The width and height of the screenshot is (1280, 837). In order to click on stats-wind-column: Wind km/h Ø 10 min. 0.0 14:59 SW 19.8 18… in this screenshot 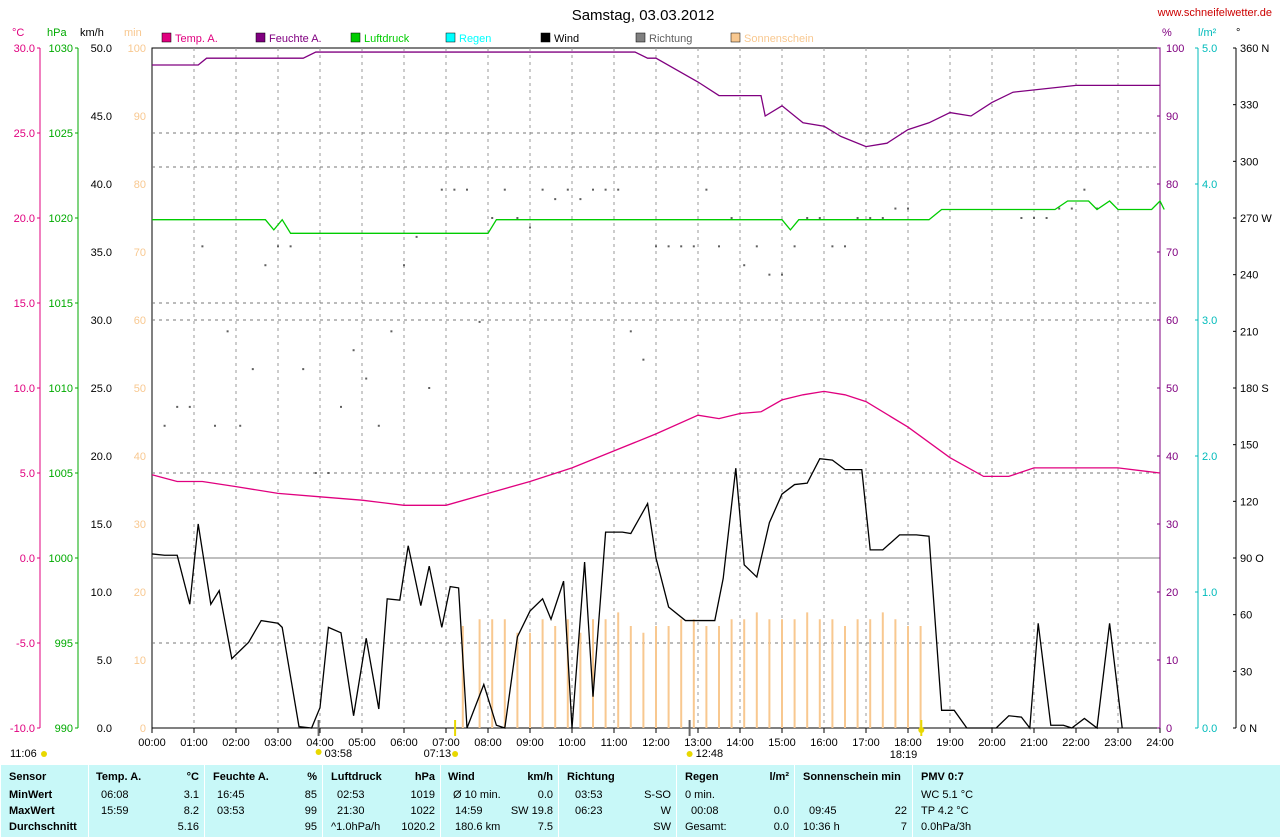, I will do `click(499, 801)`.